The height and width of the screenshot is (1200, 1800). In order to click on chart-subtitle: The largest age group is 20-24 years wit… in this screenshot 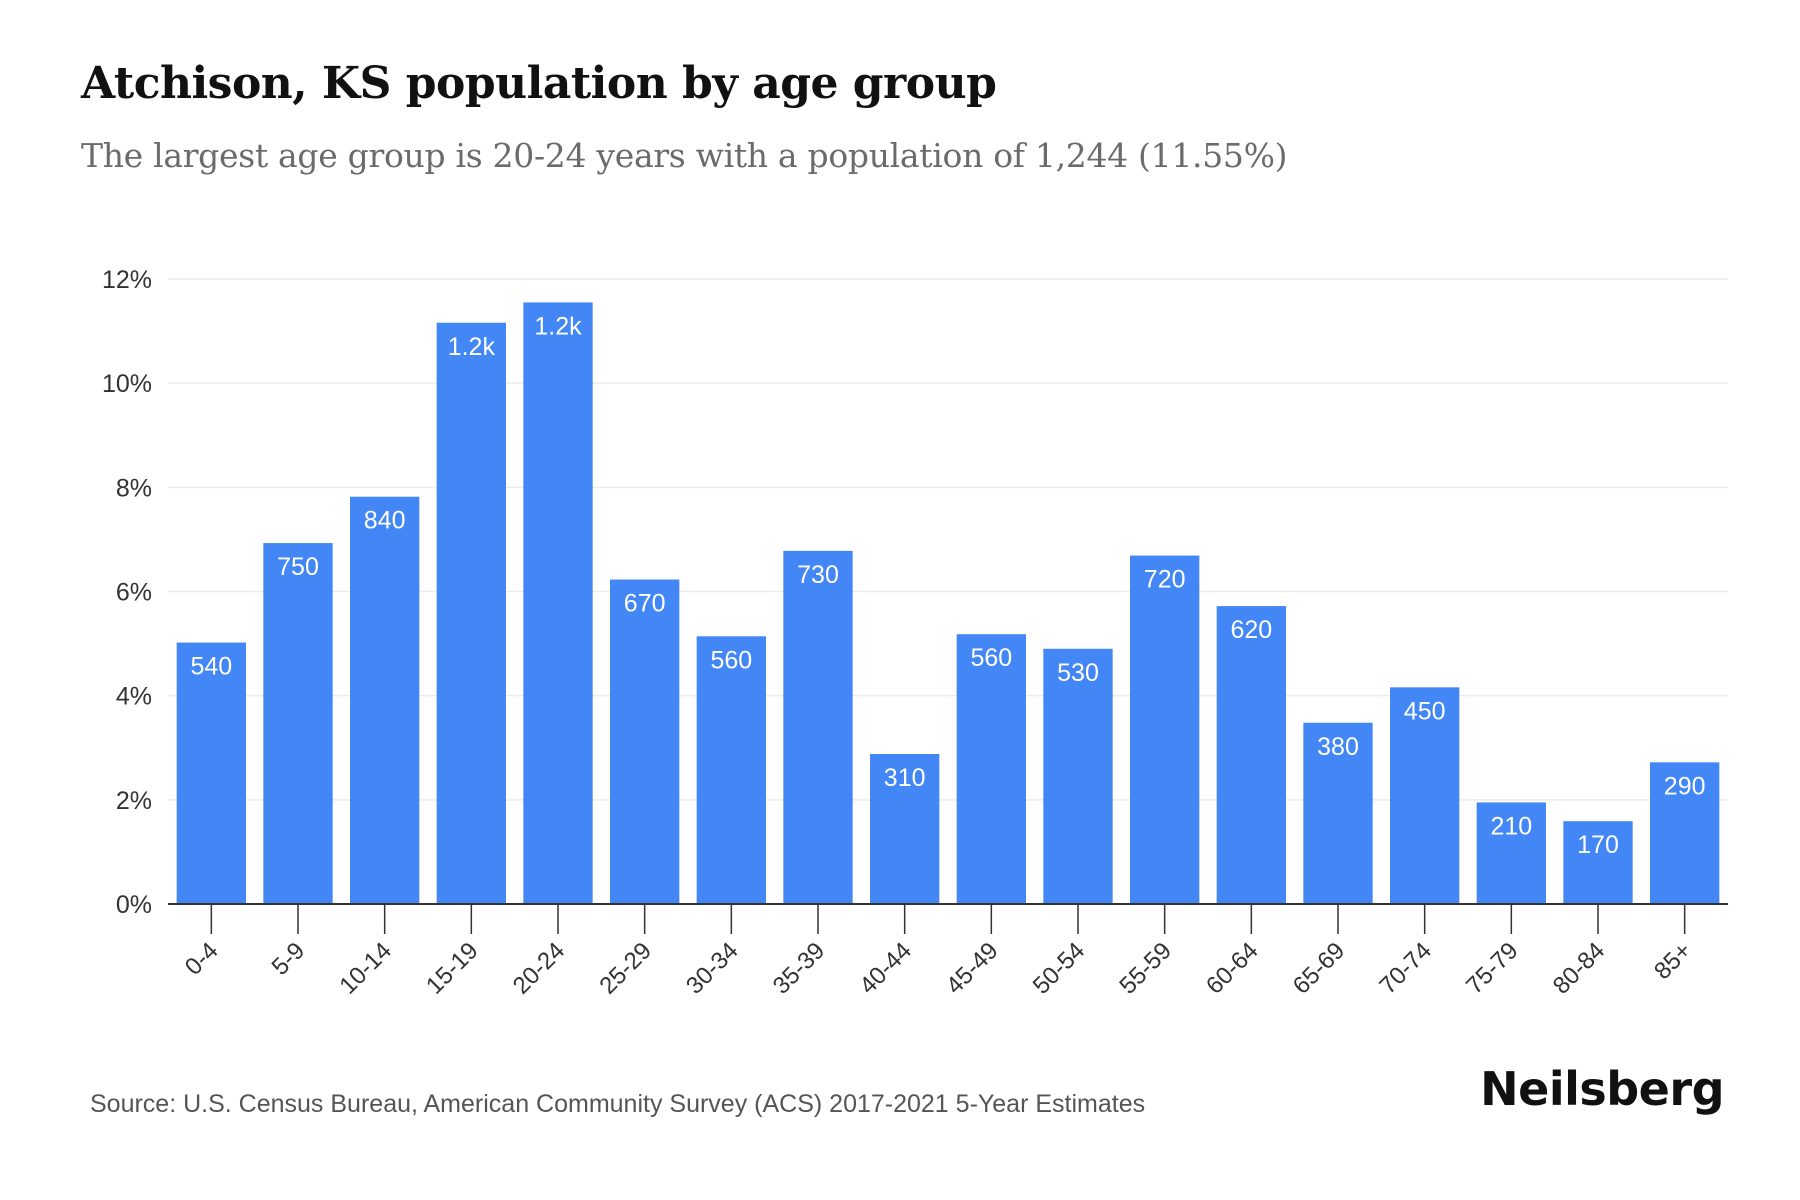, I will do `click(684, 155)`.